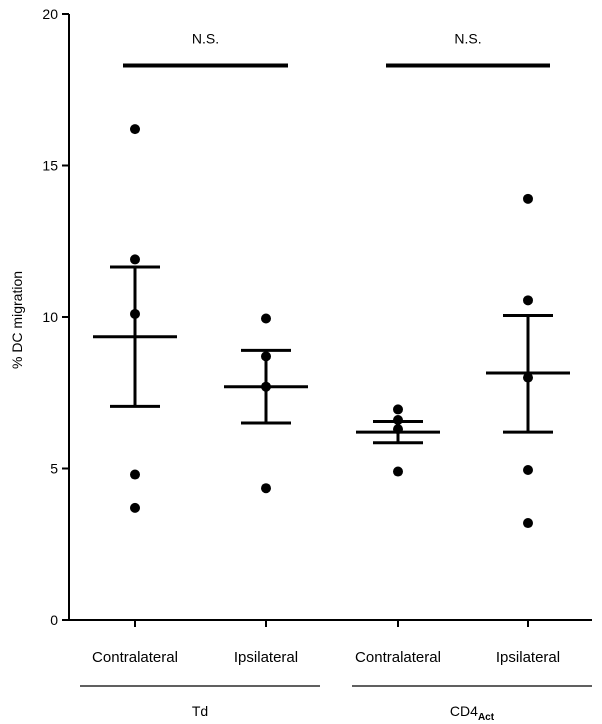  Describe the element at coordinates (17, 320) in the screenshot. I see `y-axis-label: % DC migration` at that location.